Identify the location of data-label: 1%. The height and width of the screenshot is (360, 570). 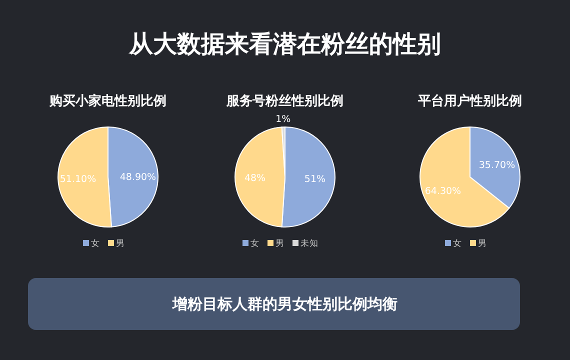
(283, 120).